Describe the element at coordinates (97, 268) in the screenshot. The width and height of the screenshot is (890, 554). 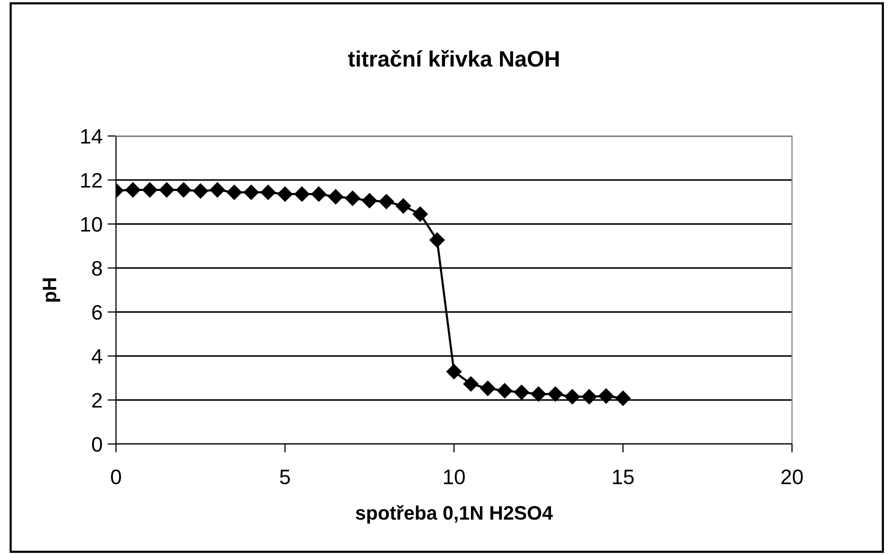
I see `y-tick-label: 8` at that location.